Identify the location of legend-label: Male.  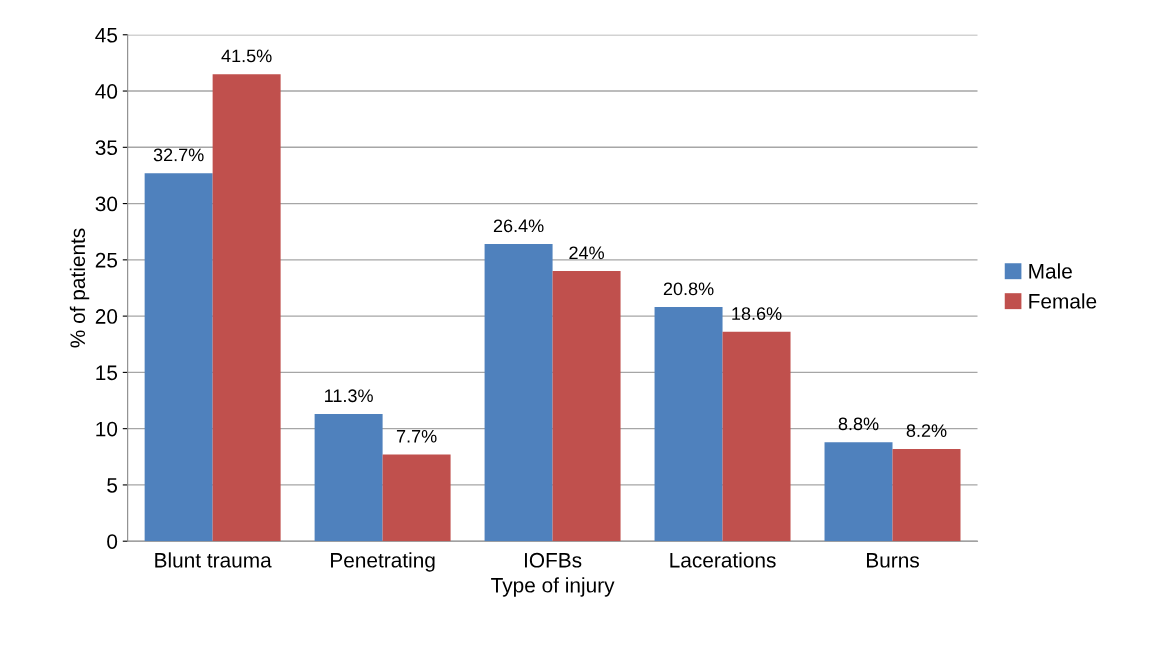
(1050, 271).